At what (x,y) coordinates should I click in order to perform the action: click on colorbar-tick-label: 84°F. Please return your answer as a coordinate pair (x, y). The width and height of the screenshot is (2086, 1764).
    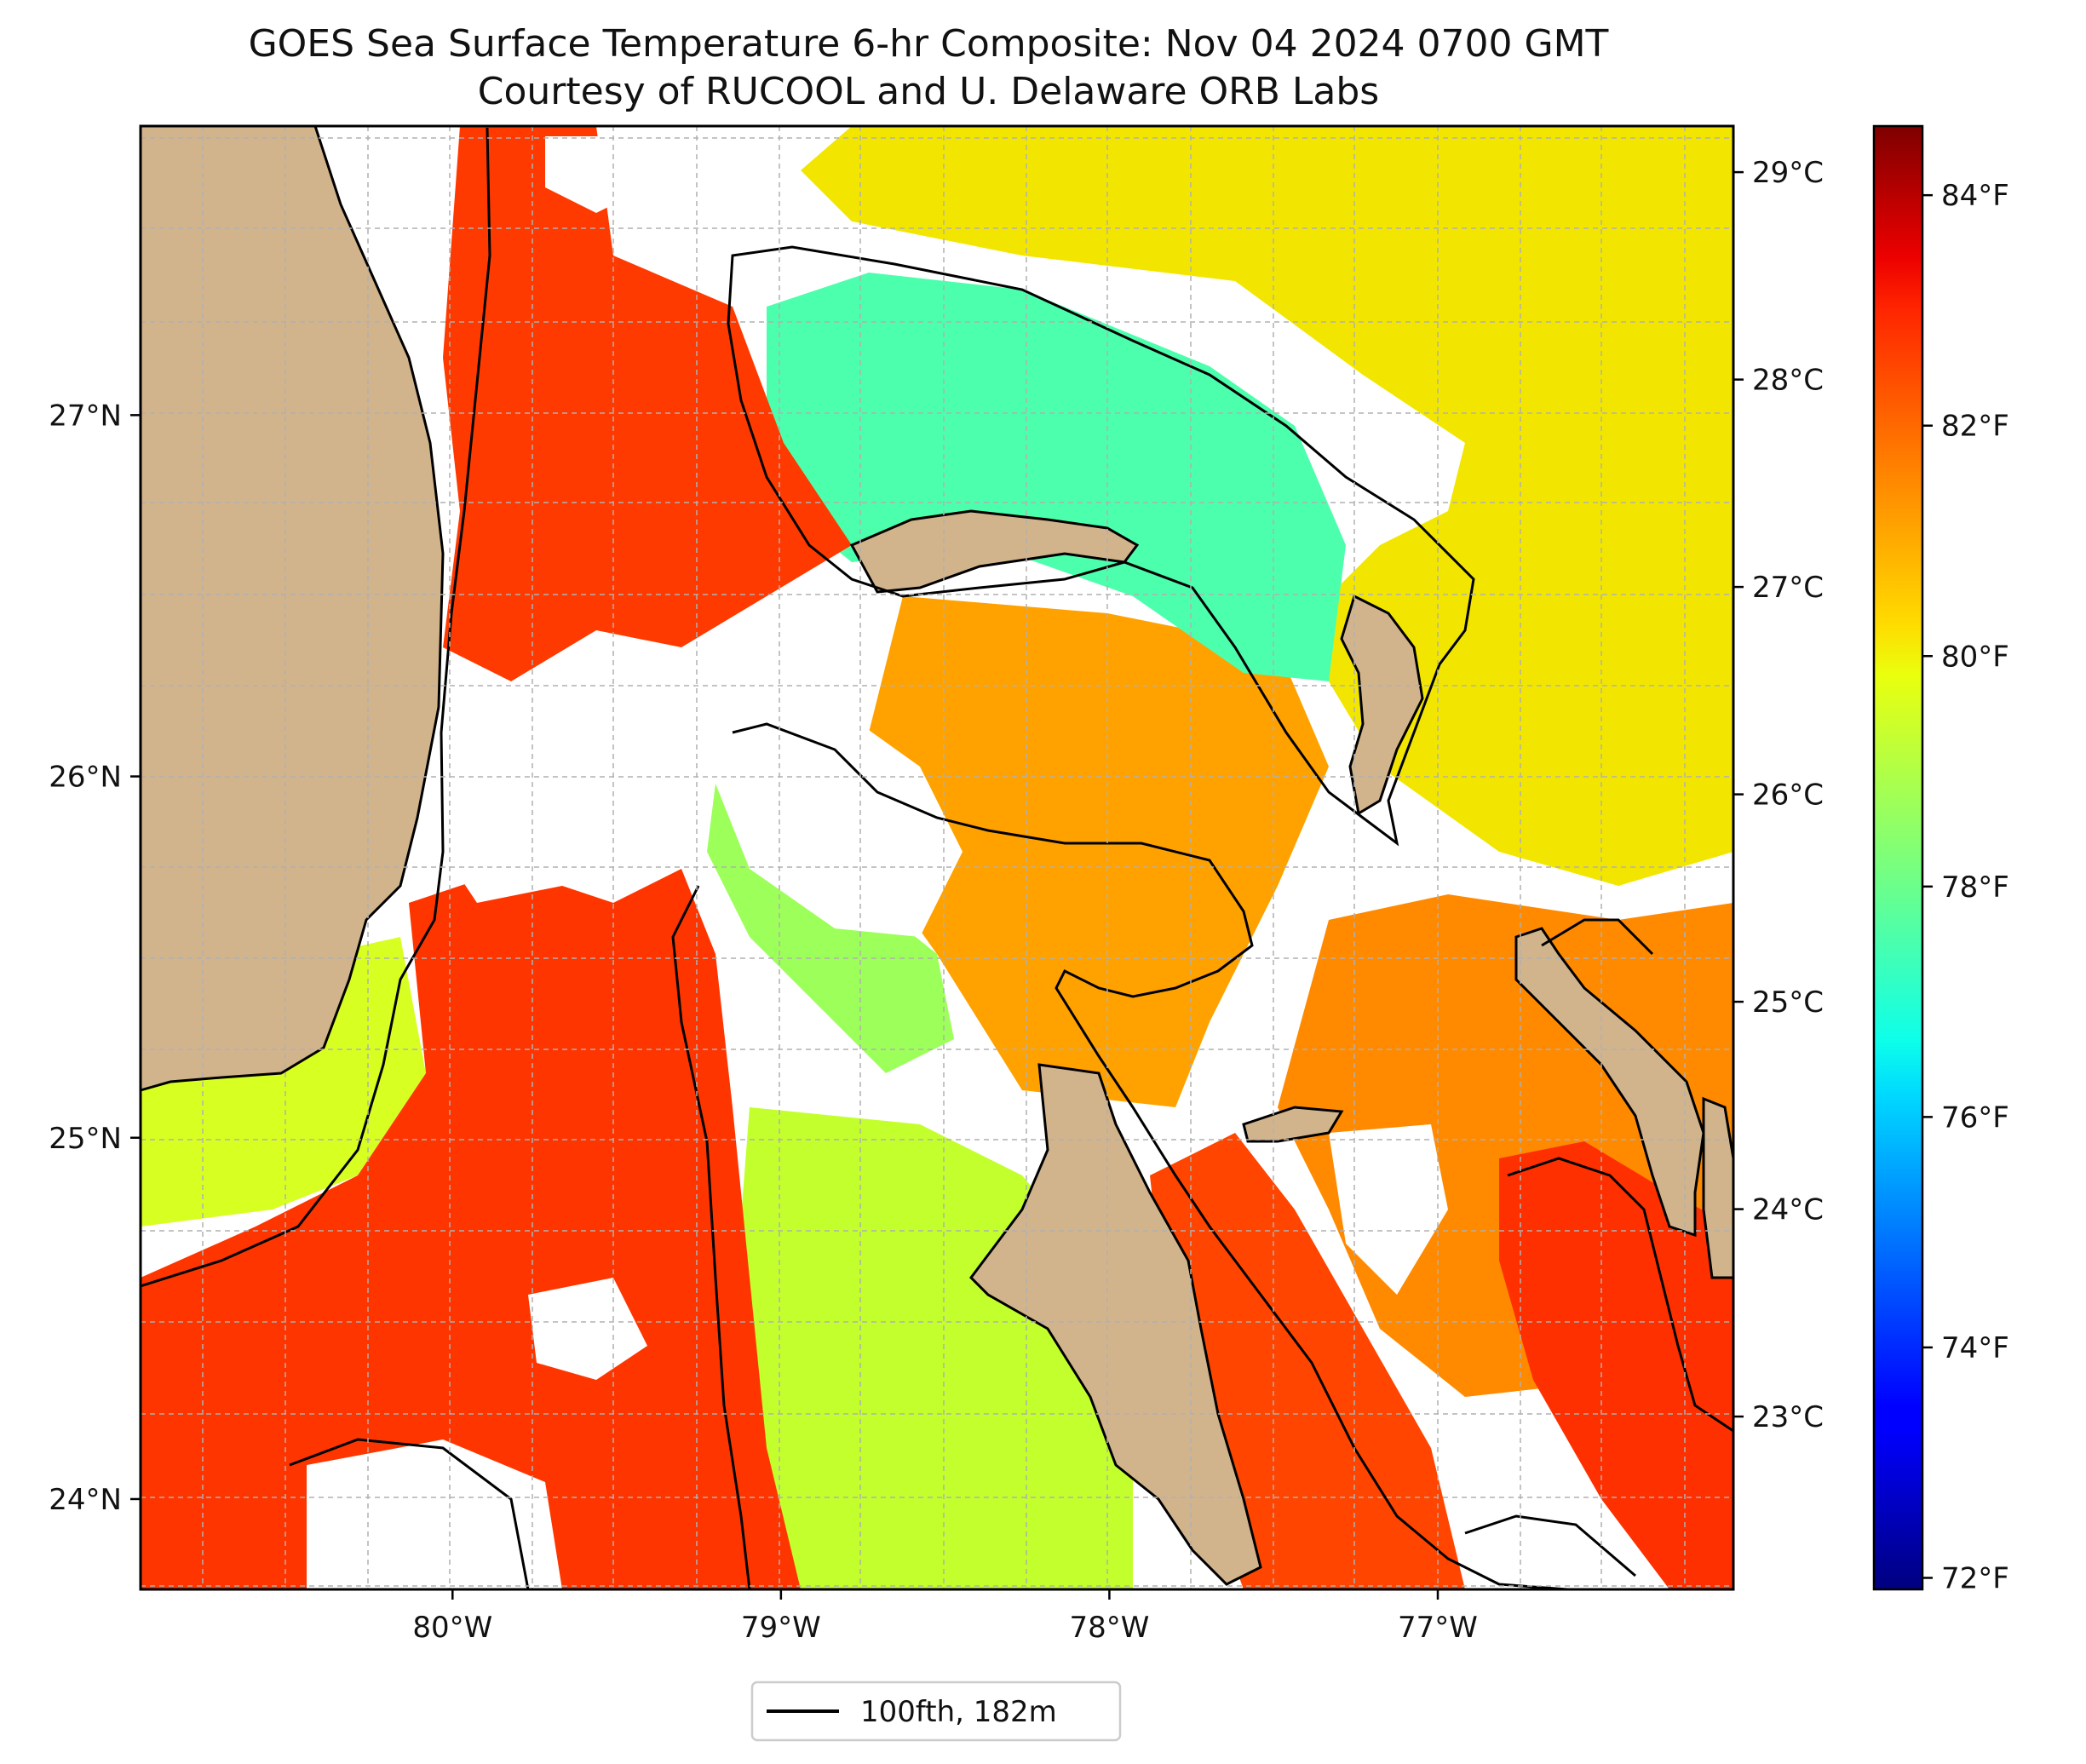
    Looking at the image, I should click on (1975, 196).